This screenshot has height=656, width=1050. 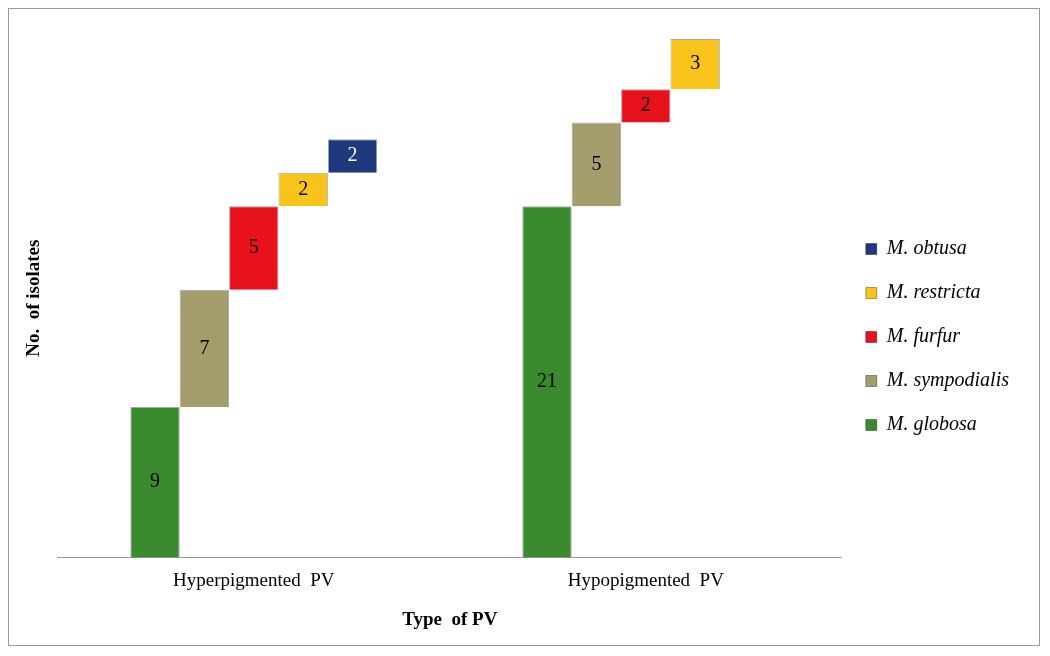 I want to click on legend-label: M. restricta, so click(x=933, y=291).